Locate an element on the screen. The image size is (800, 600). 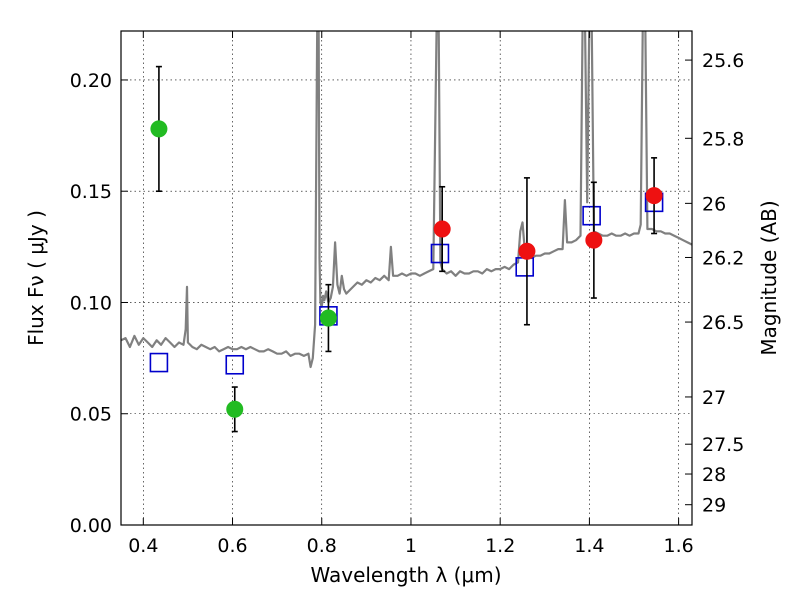
mag-tick-label: 27 is located at coordinates (714, 398).